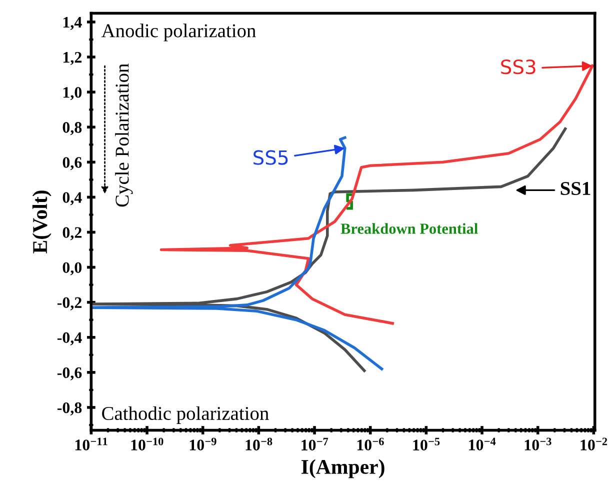 The height and width of the screenshot is (490, 612). What do you see at coordinates (72, 199) in the screenshot?
I see `y-tick-label: 0,4` at bounding box center [72, 199].